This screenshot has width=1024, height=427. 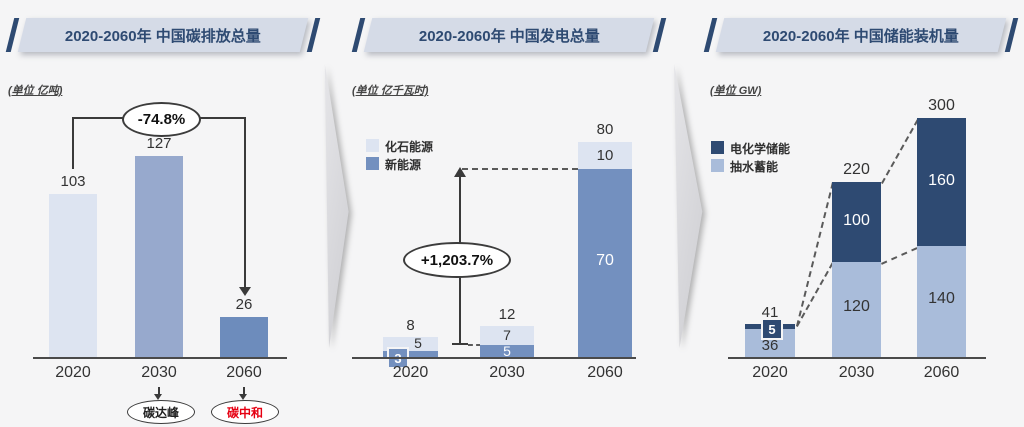 What do you see at coordinates (856, 306) in the screenshot?
I see `p3-pumpedhydro-2030: 120` at bounding box center [856, 306].